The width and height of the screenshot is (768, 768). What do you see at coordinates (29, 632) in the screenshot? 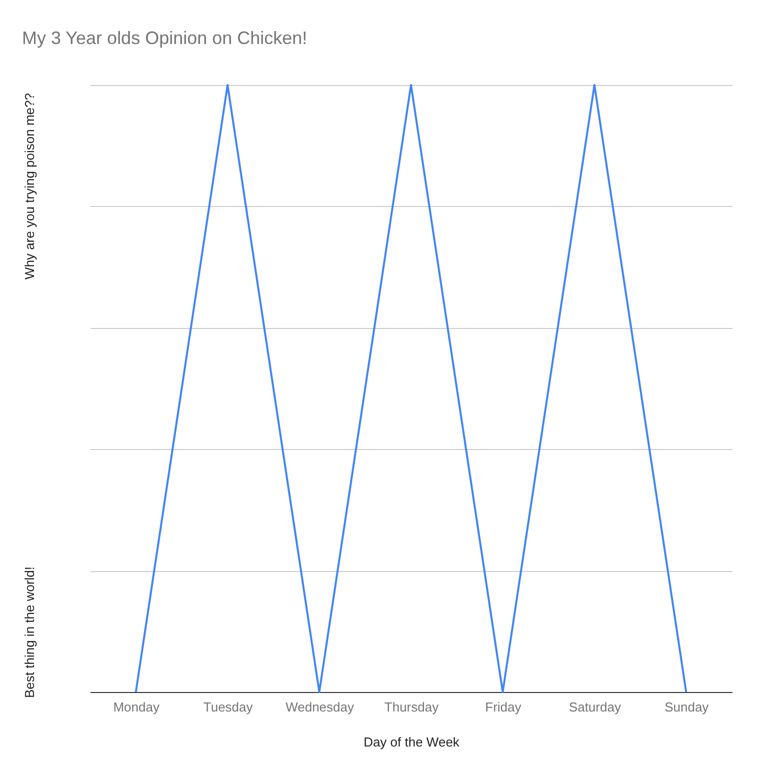
I see `text: Best thing in the world!` at bounding box center [29, 632].